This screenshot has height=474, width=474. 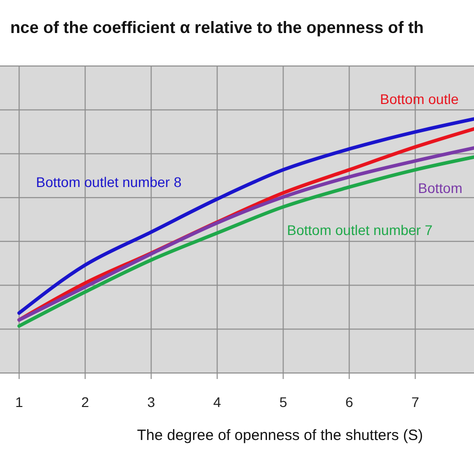 I want to click on x-tick-label: 3, so click(x=151, y=402).